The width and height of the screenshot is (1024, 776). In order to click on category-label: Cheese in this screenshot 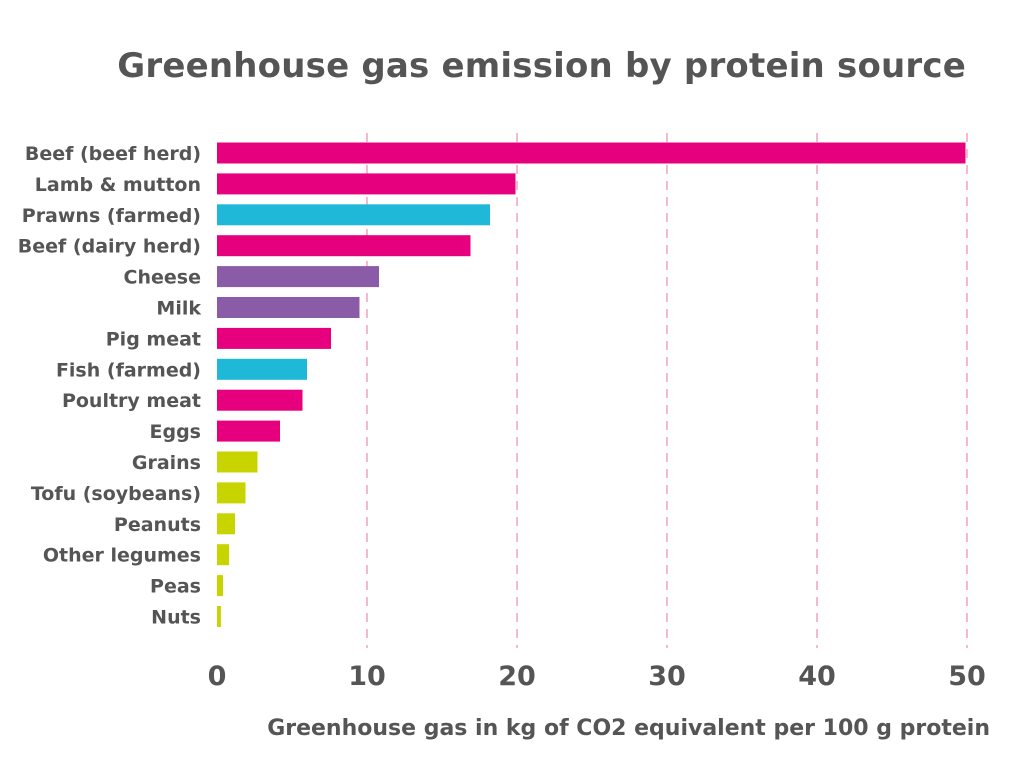, I will do `click(162, 278)`.